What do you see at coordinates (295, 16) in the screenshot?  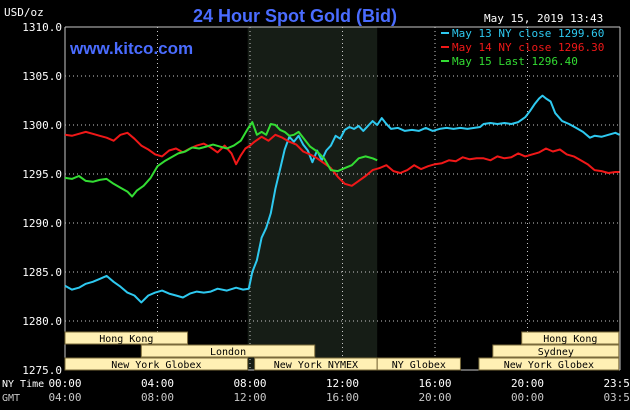 I see `chart-title: 24 Hour Spot Gold (Bid)` at bounding box center [295, 16].